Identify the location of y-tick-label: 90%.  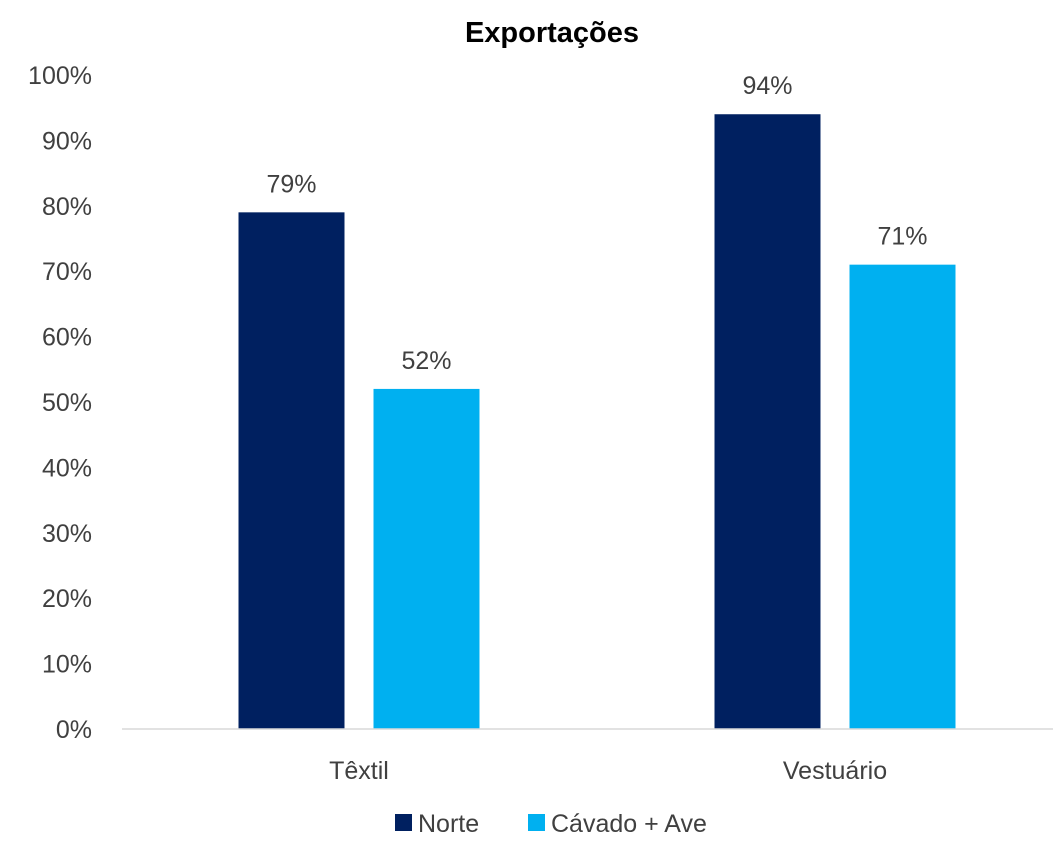
(67, 141).